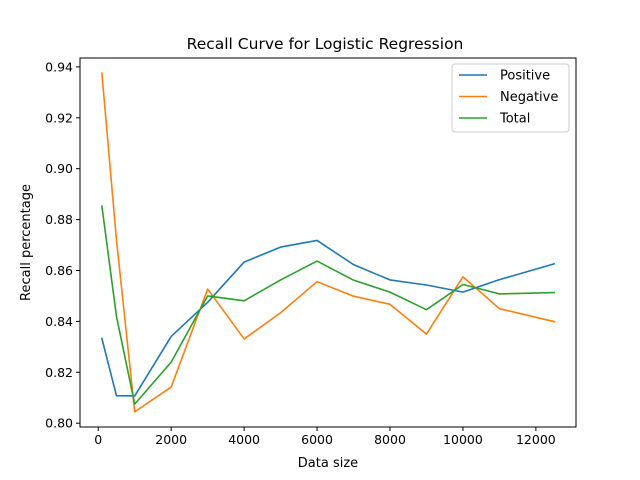 The width and height of the screenshot is (640, 480). Describe the element at coordinates (244, 439) in the screenshot. I see `x-tick-label: 4000` at that location.